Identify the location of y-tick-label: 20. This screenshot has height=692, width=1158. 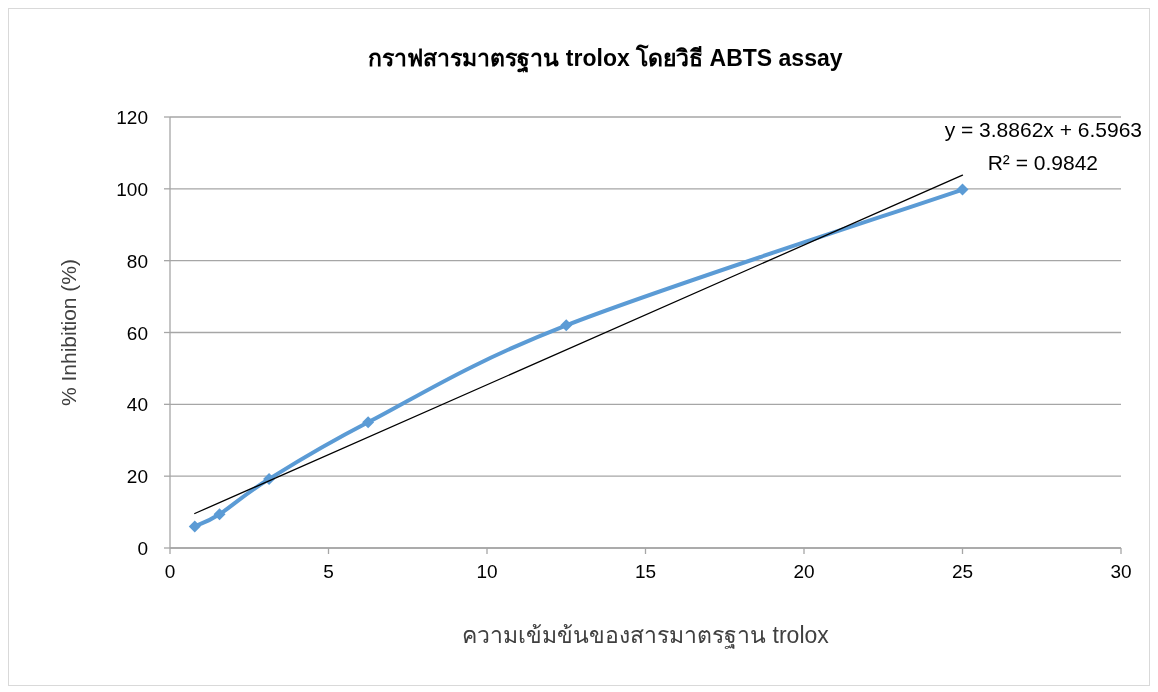
(137, 477).